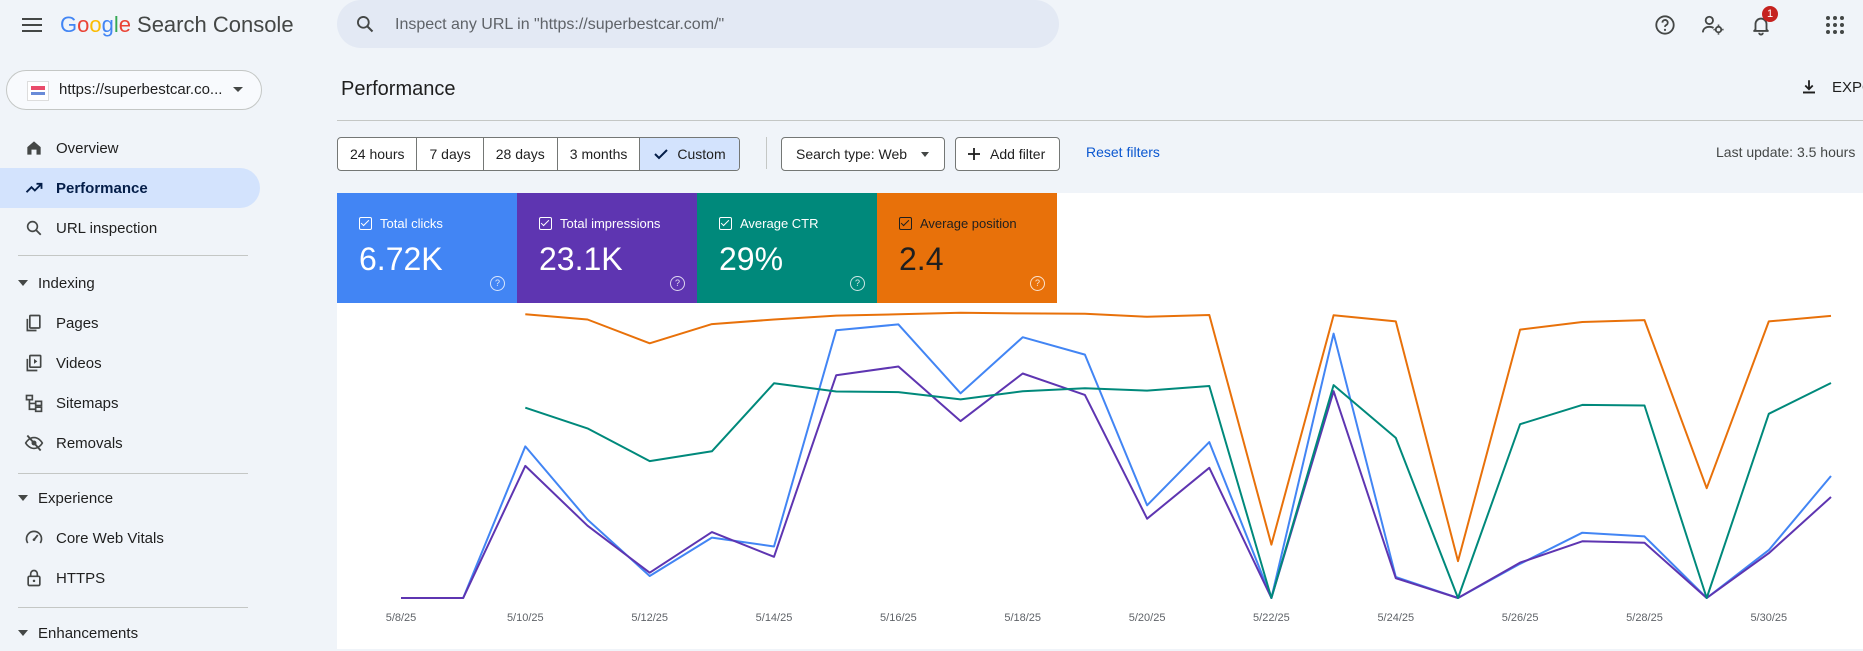 Image resolution: width=1863 pixels, height=651 pixels. Describe the element at coordinates (130, 148) in the screenshot. I see `sidebar-item-overview: Overview` at that location.